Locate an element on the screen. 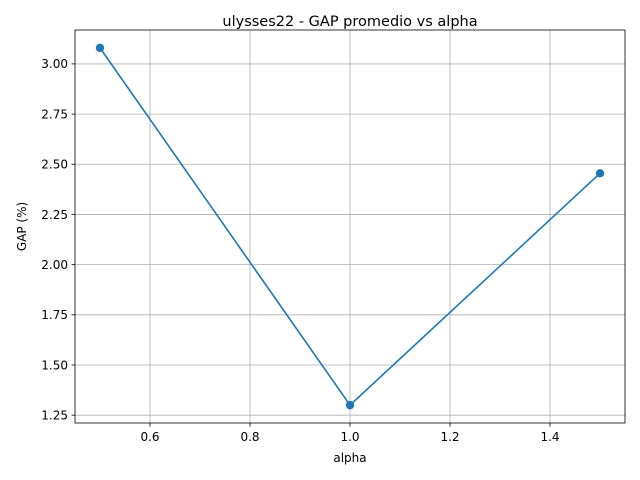  x-tick-label: 0.6 is located at coordinates (149, 437).